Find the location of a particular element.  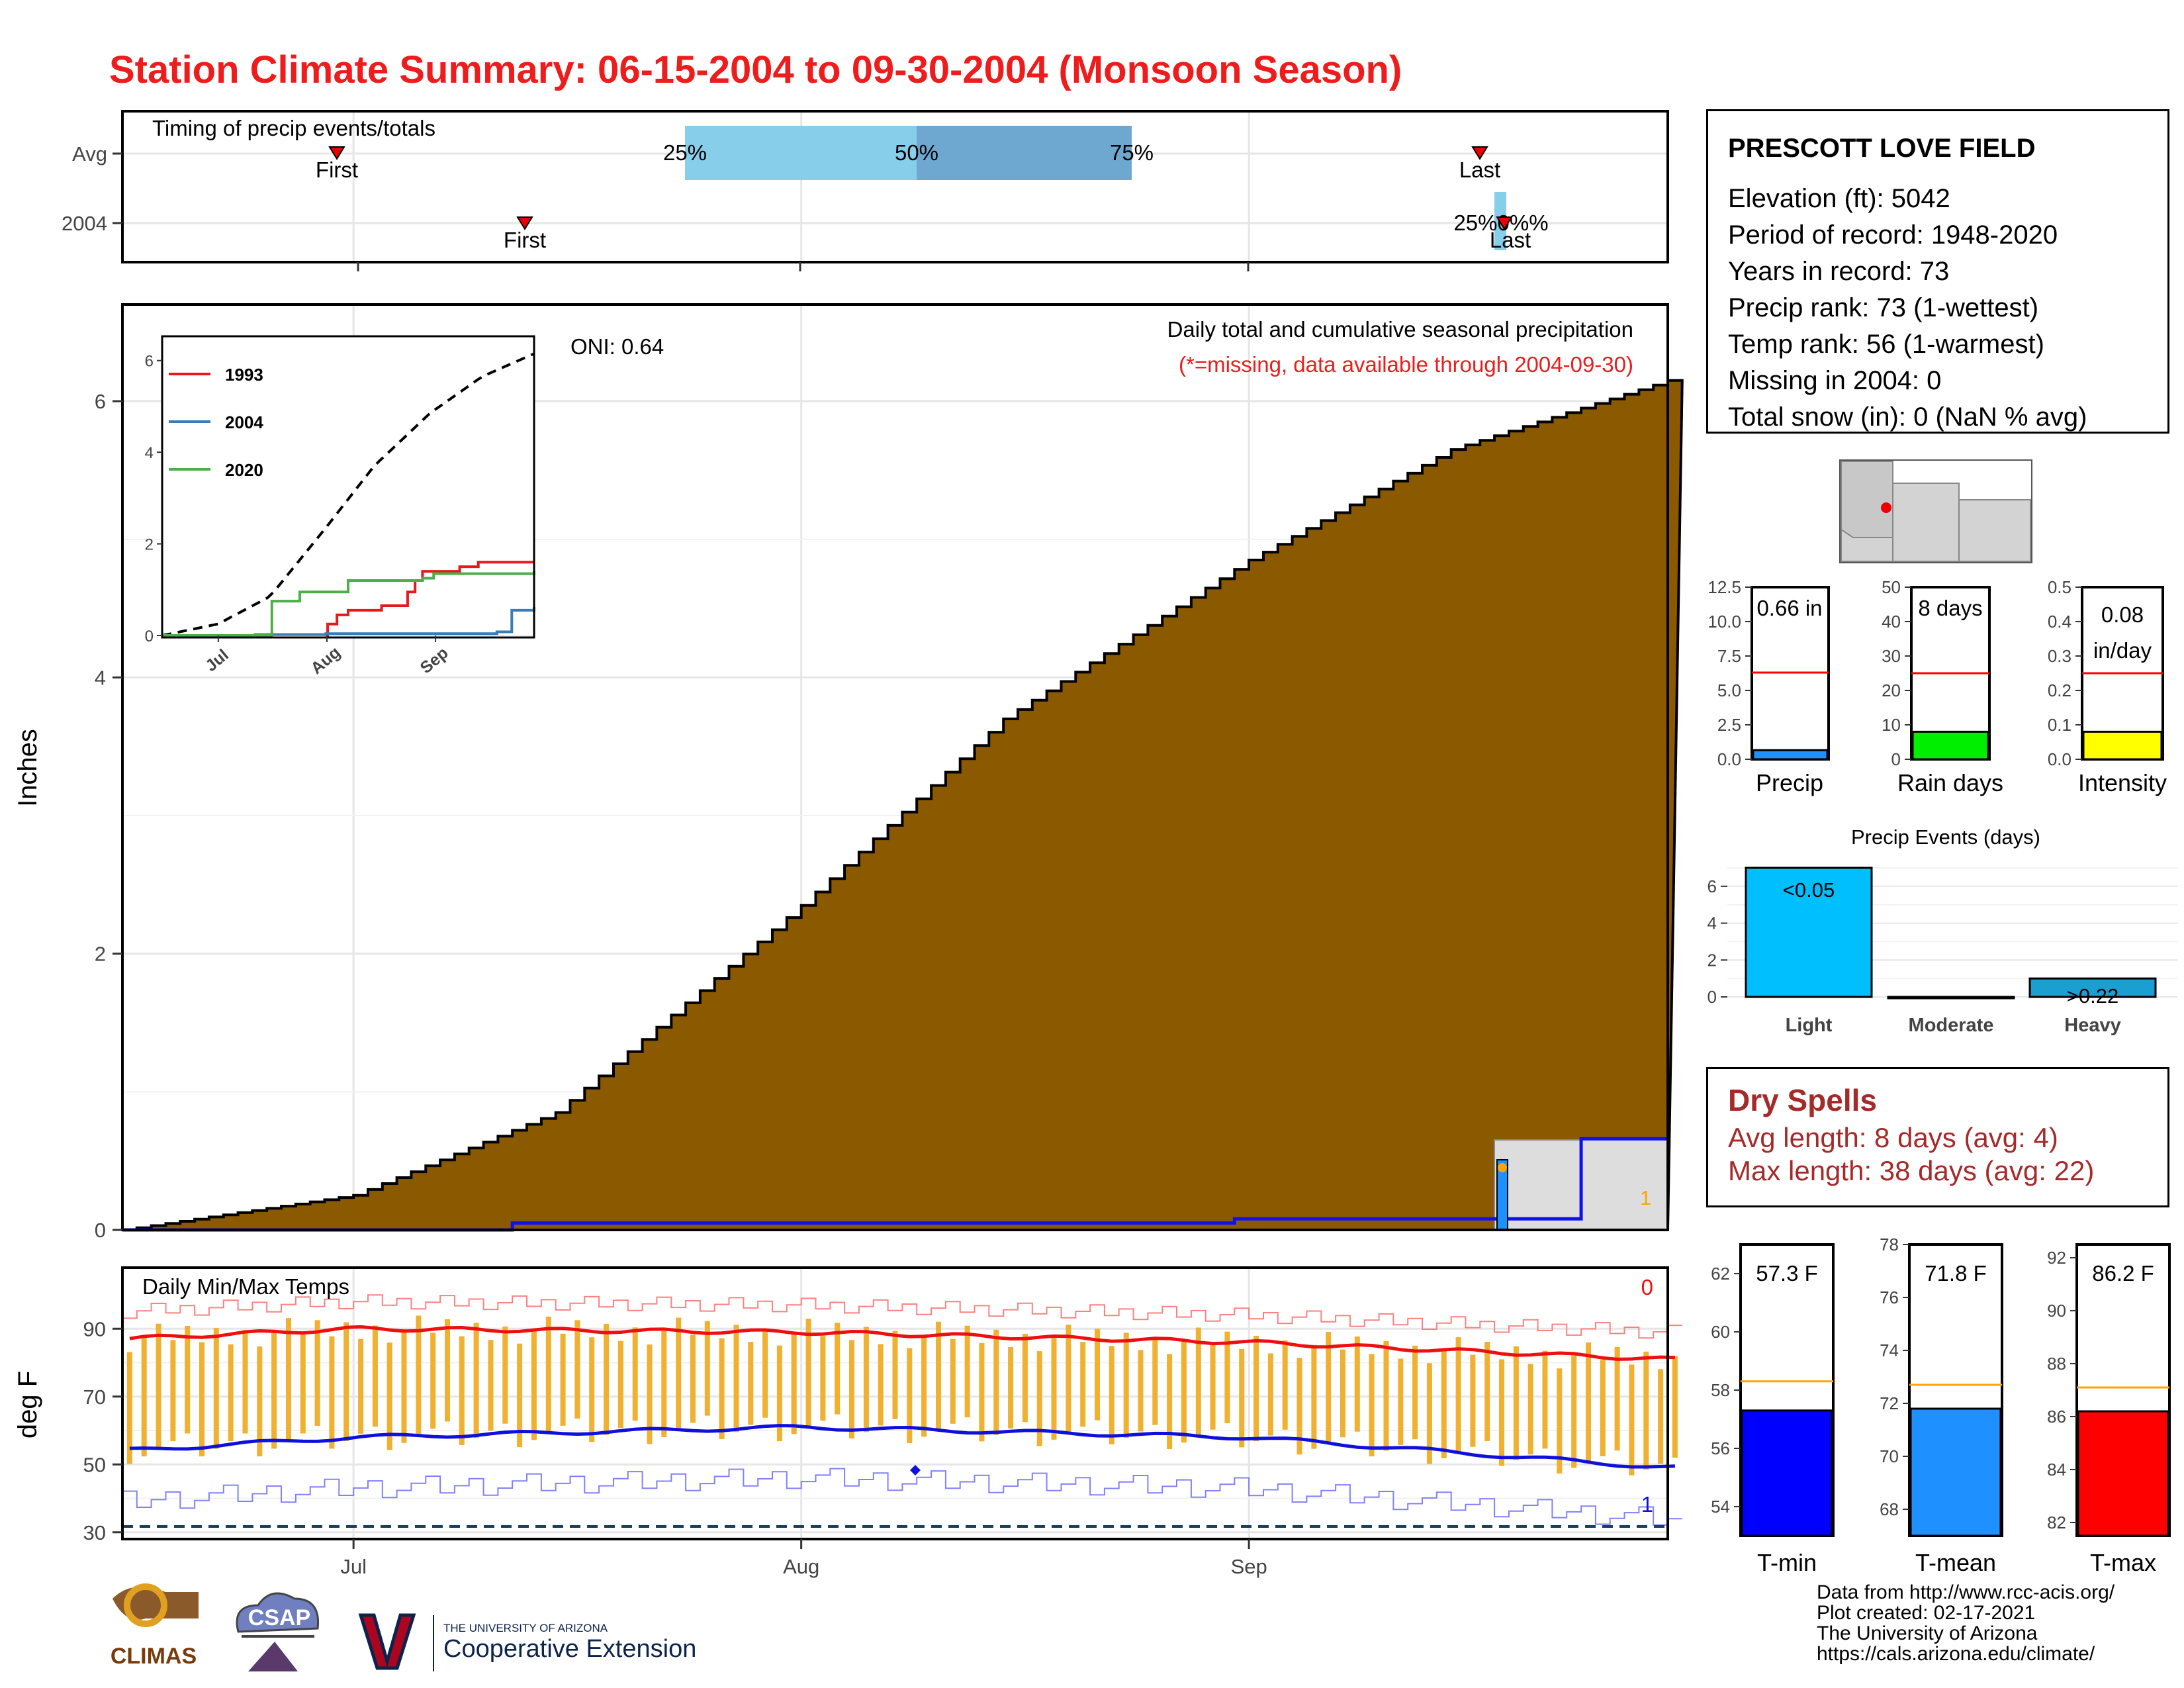

temp-summary-tick-label: 78 is located at coordinates (1889, 1244).